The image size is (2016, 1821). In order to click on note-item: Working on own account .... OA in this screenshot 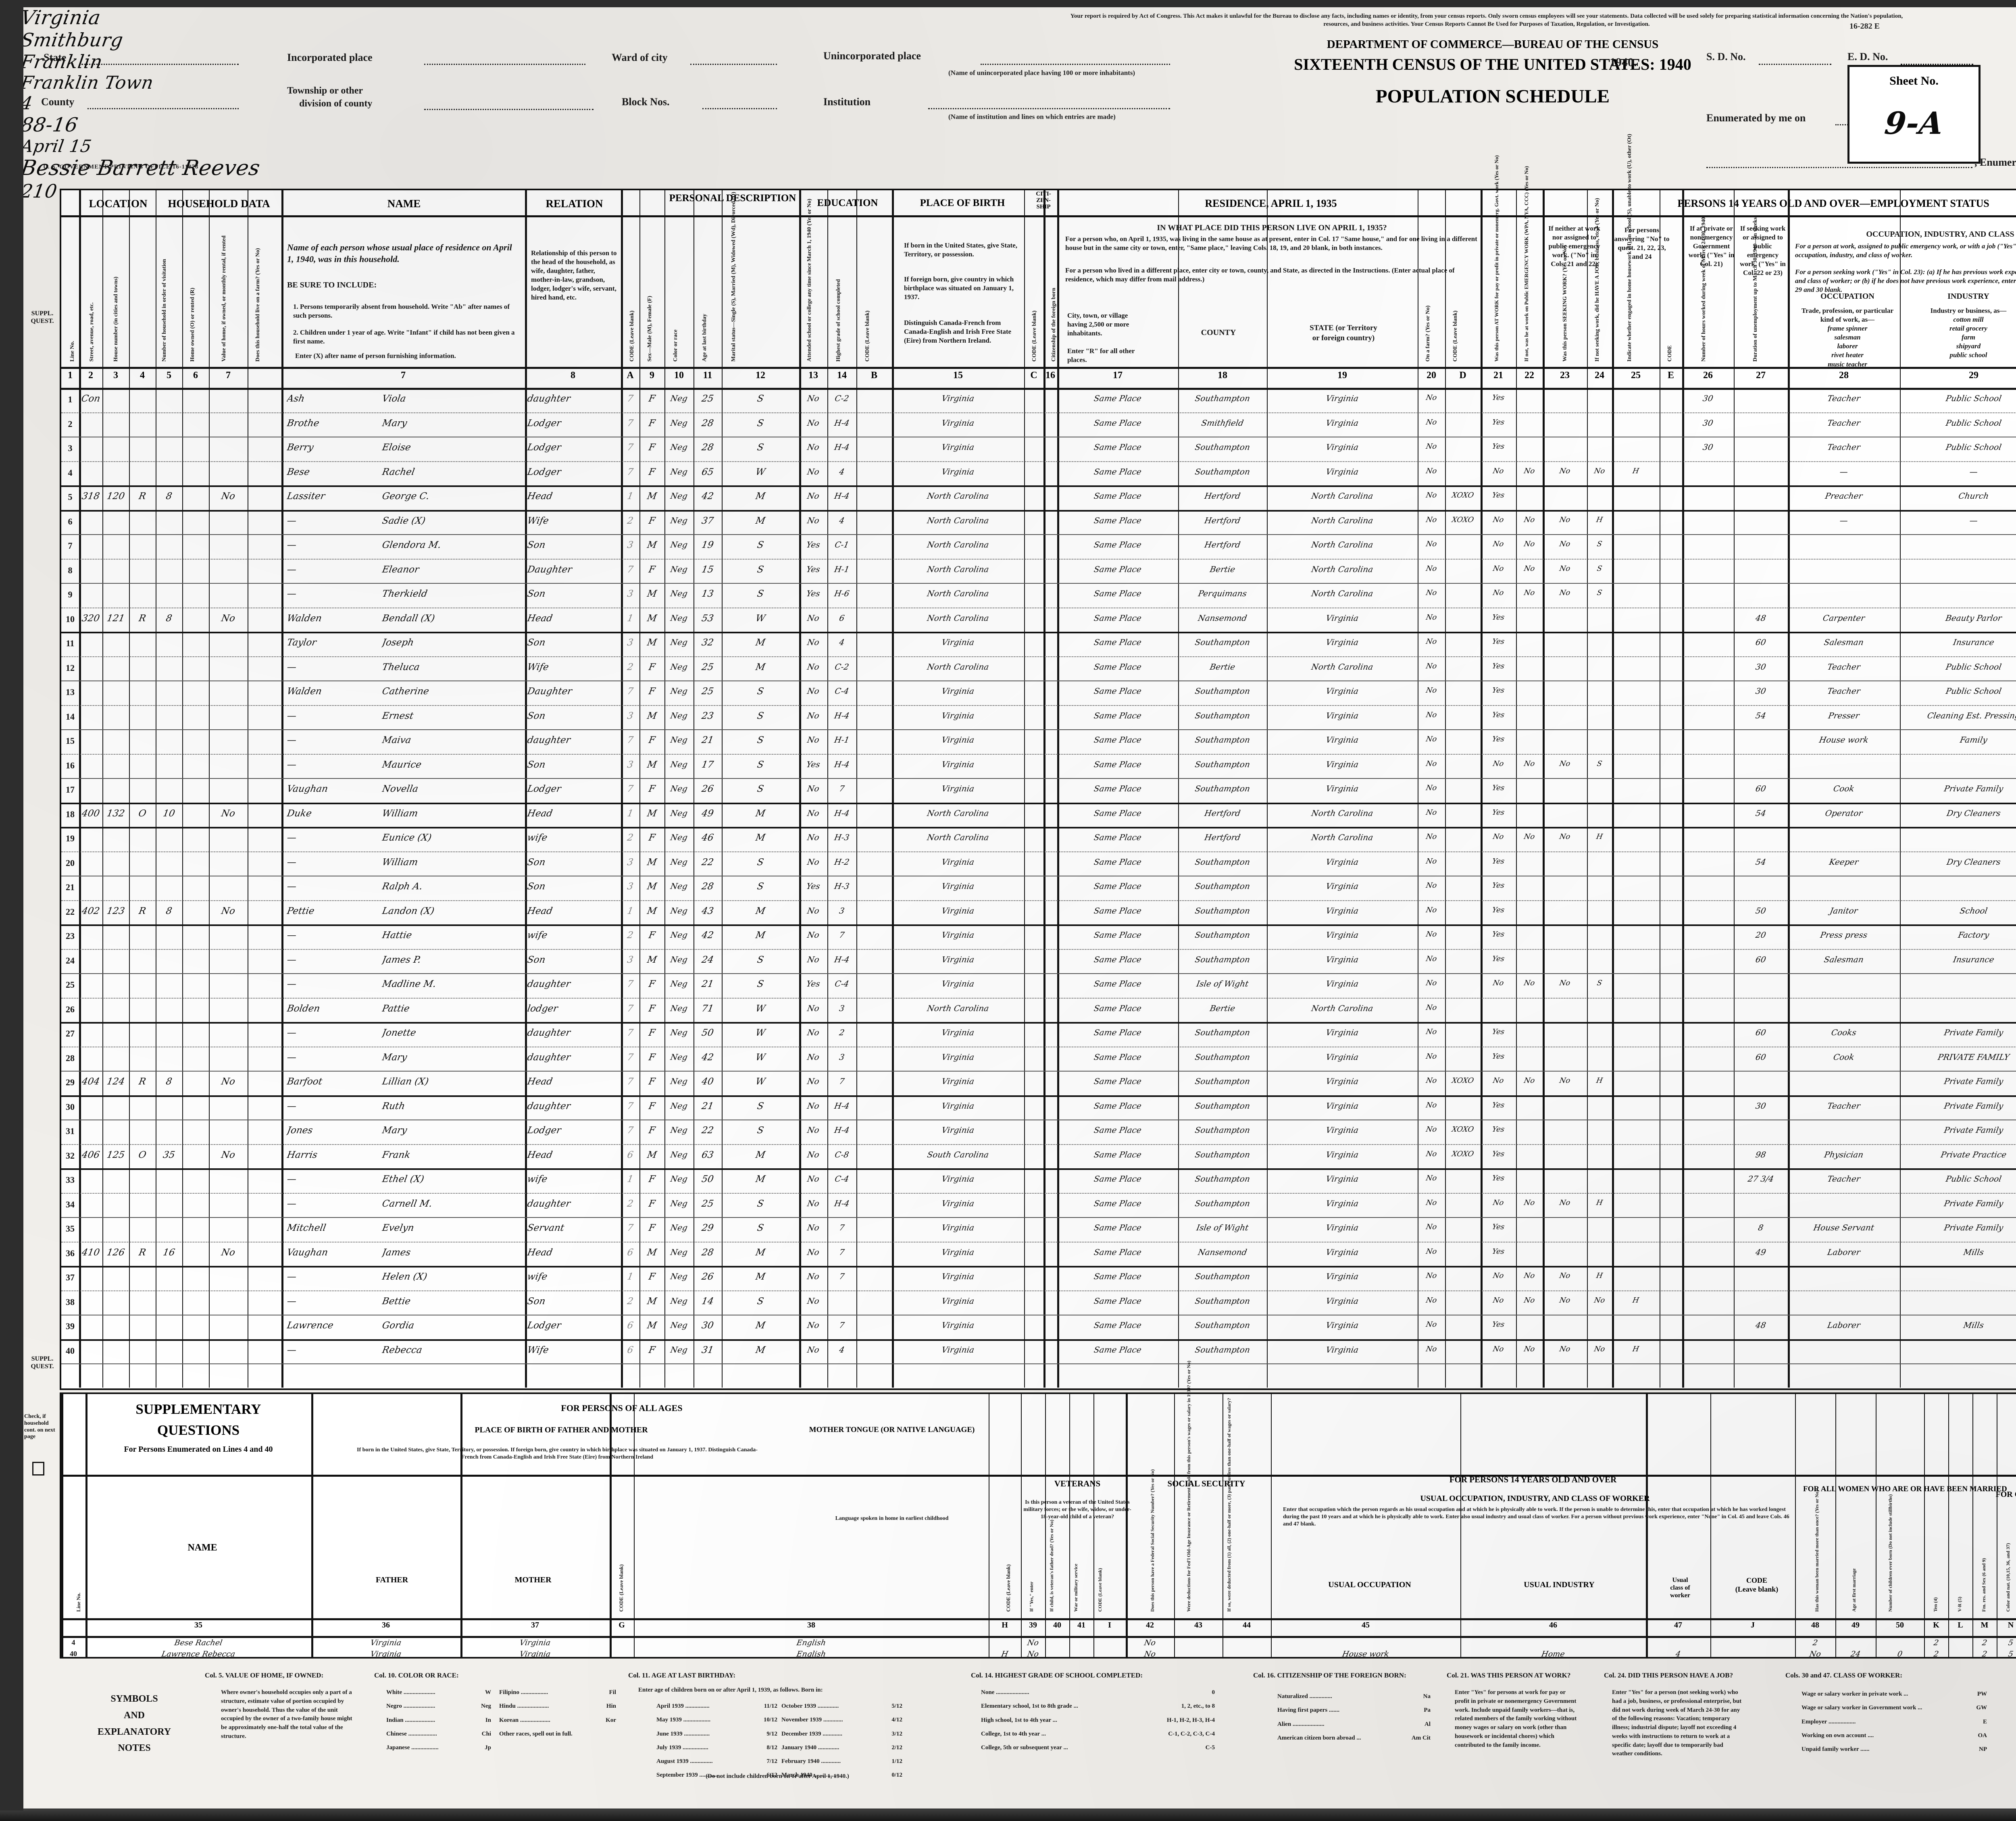, I will do `click(1894, 1736)`.